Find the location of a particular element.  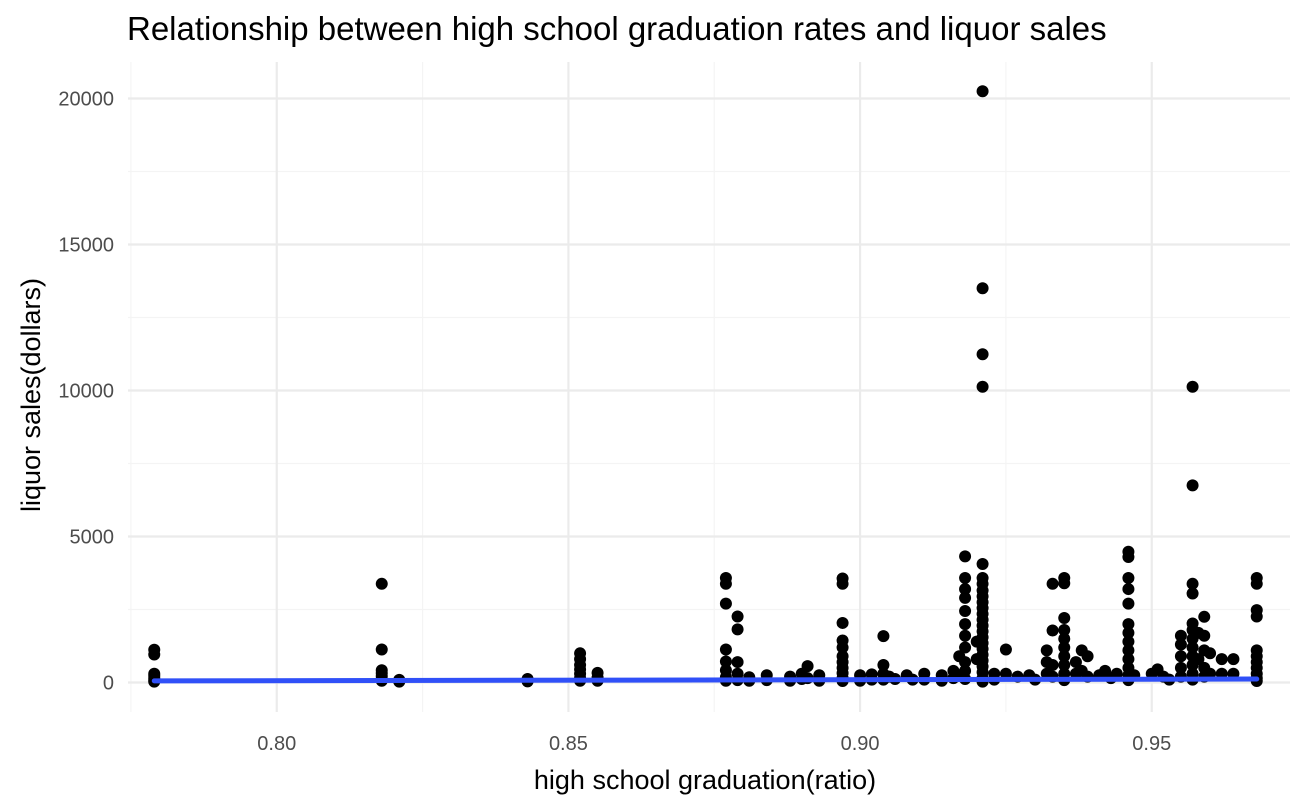

x-tick-label: 0.85 is located at coordinates (568, 744).